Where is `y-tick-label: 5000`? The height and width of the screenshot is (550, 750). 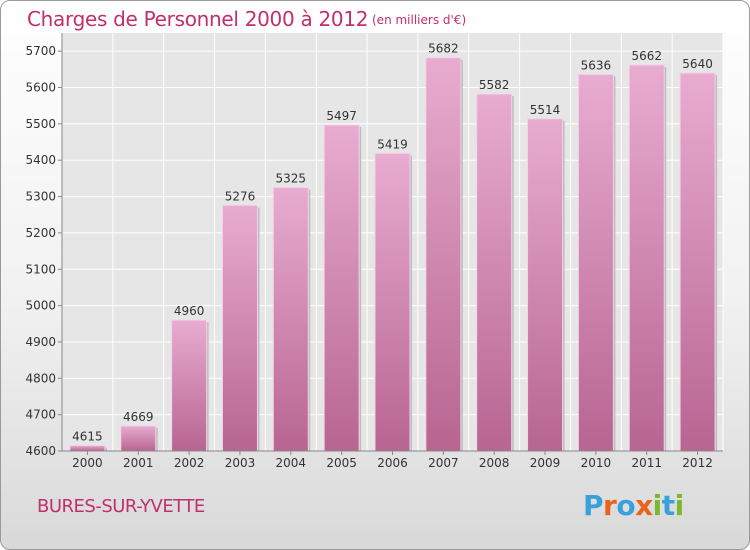 y-tick-label: 5000 is located at coordinates (40, 306).